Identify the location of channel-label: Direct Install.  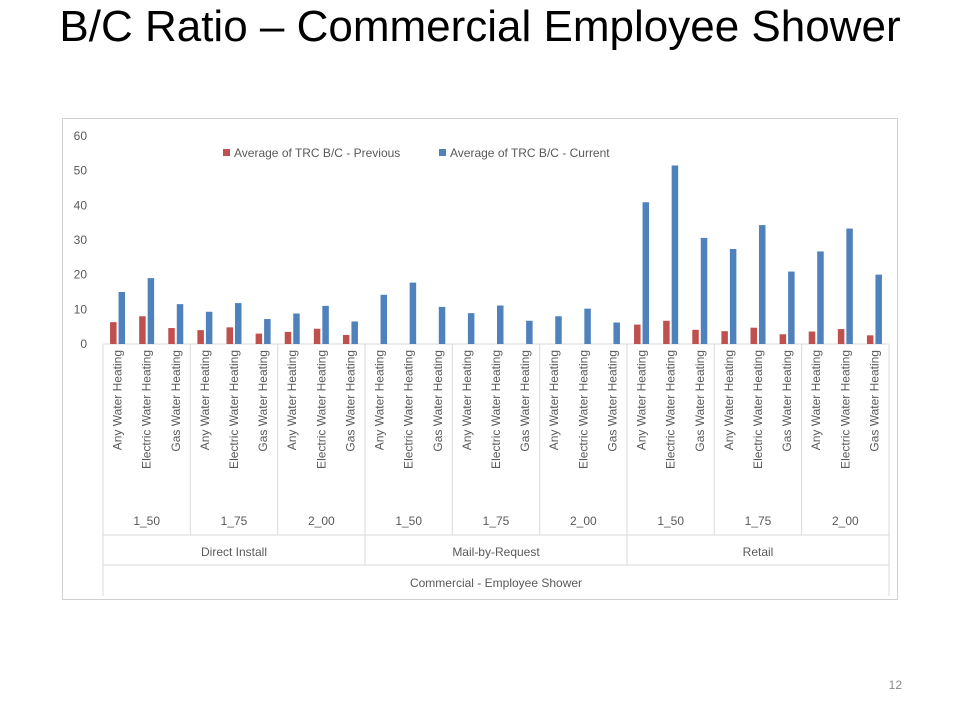
(234, 552).